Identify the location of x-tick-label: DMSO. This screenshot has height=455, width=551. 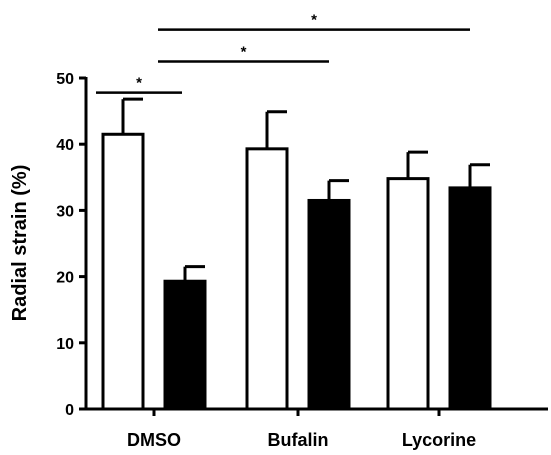
(154, 440).